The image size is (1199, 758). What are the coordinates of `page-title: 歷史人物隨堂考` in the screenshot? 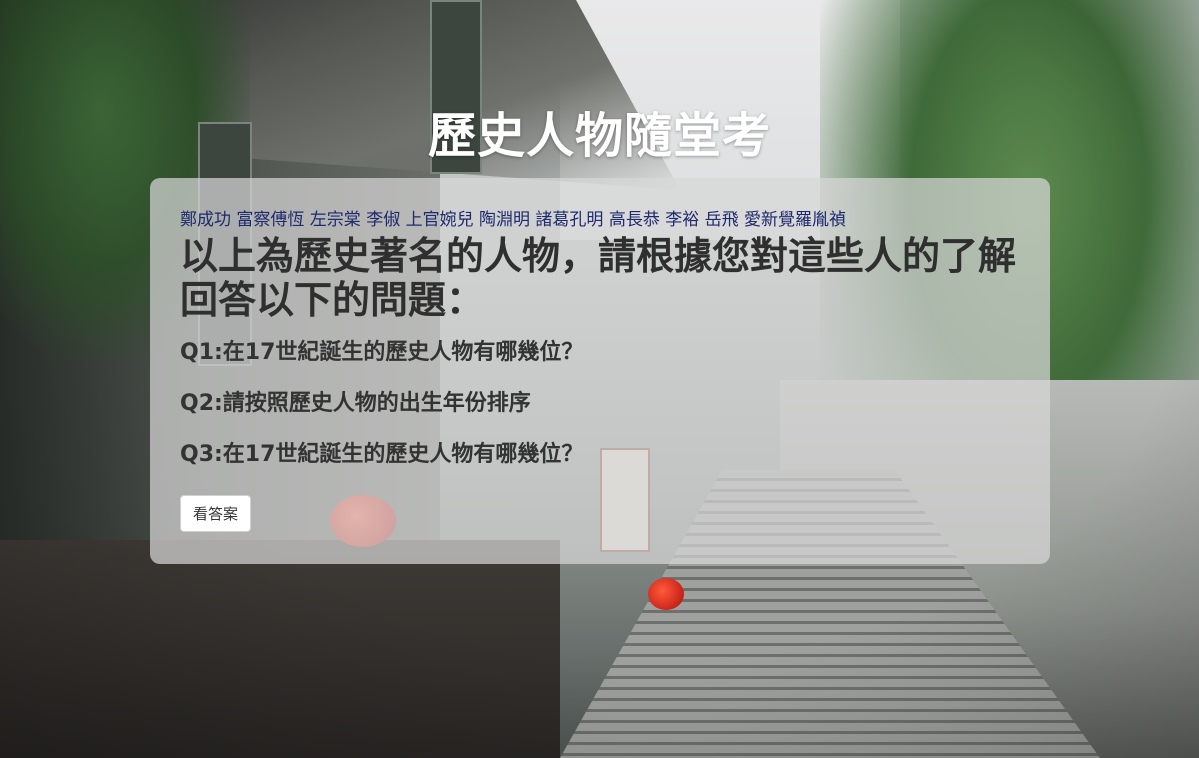 It's located at (599, 136).